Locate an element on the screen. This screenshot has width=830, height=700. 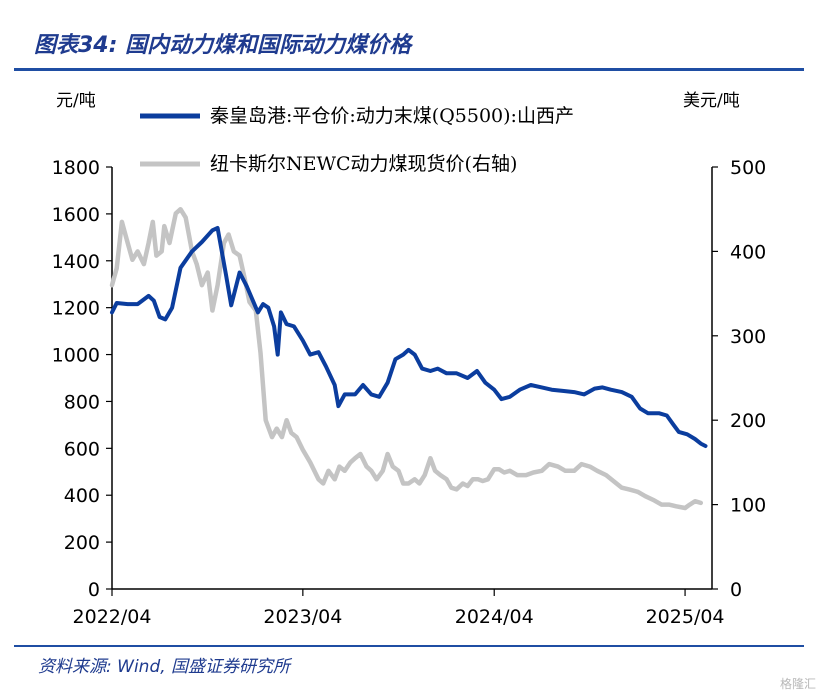
y-left-tick-label: 0 is located at coordinates (94, 590).